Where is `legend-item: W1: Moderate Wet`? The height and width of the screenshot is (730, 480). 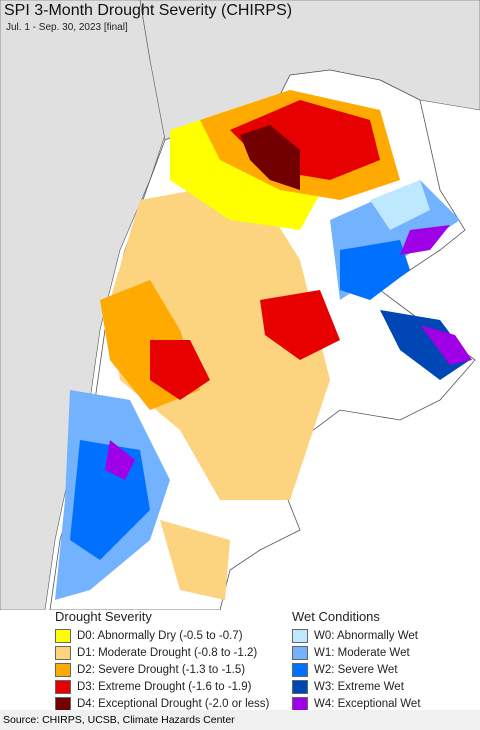 legend-item: W1: Moderate Wet is located at coordinates (356, 652).